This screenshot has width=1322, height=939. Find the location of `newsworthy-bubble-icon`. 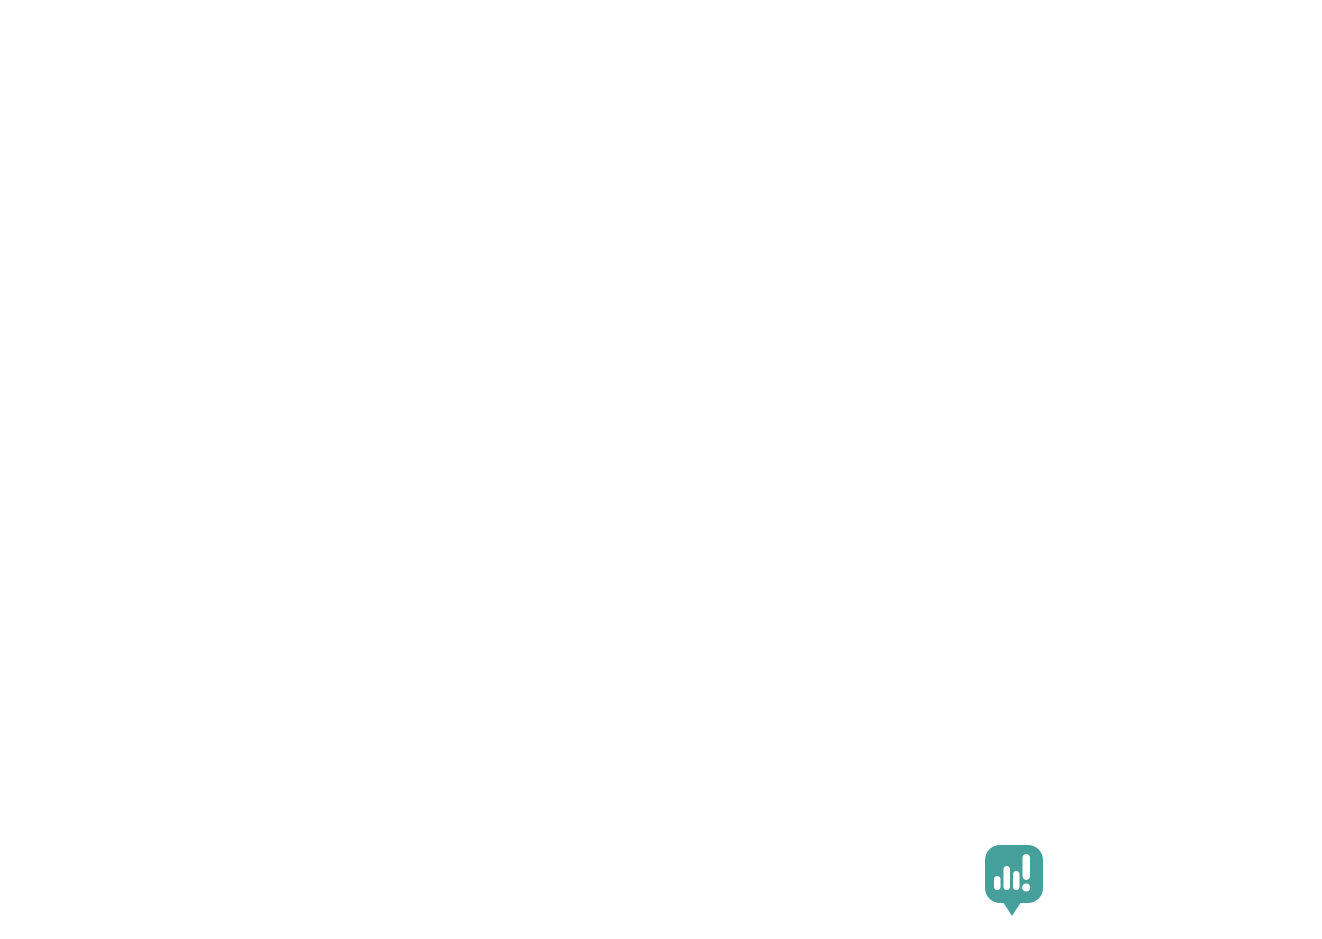

newsworthy-bubble-icon is located at coordinates (1014, 880).